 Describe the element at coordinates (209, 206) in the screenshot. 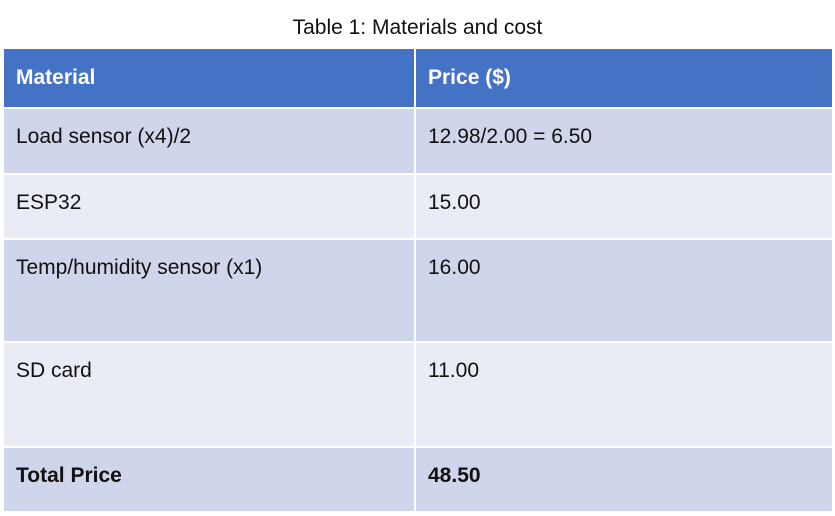

I see `cell: ESP32` at that location.